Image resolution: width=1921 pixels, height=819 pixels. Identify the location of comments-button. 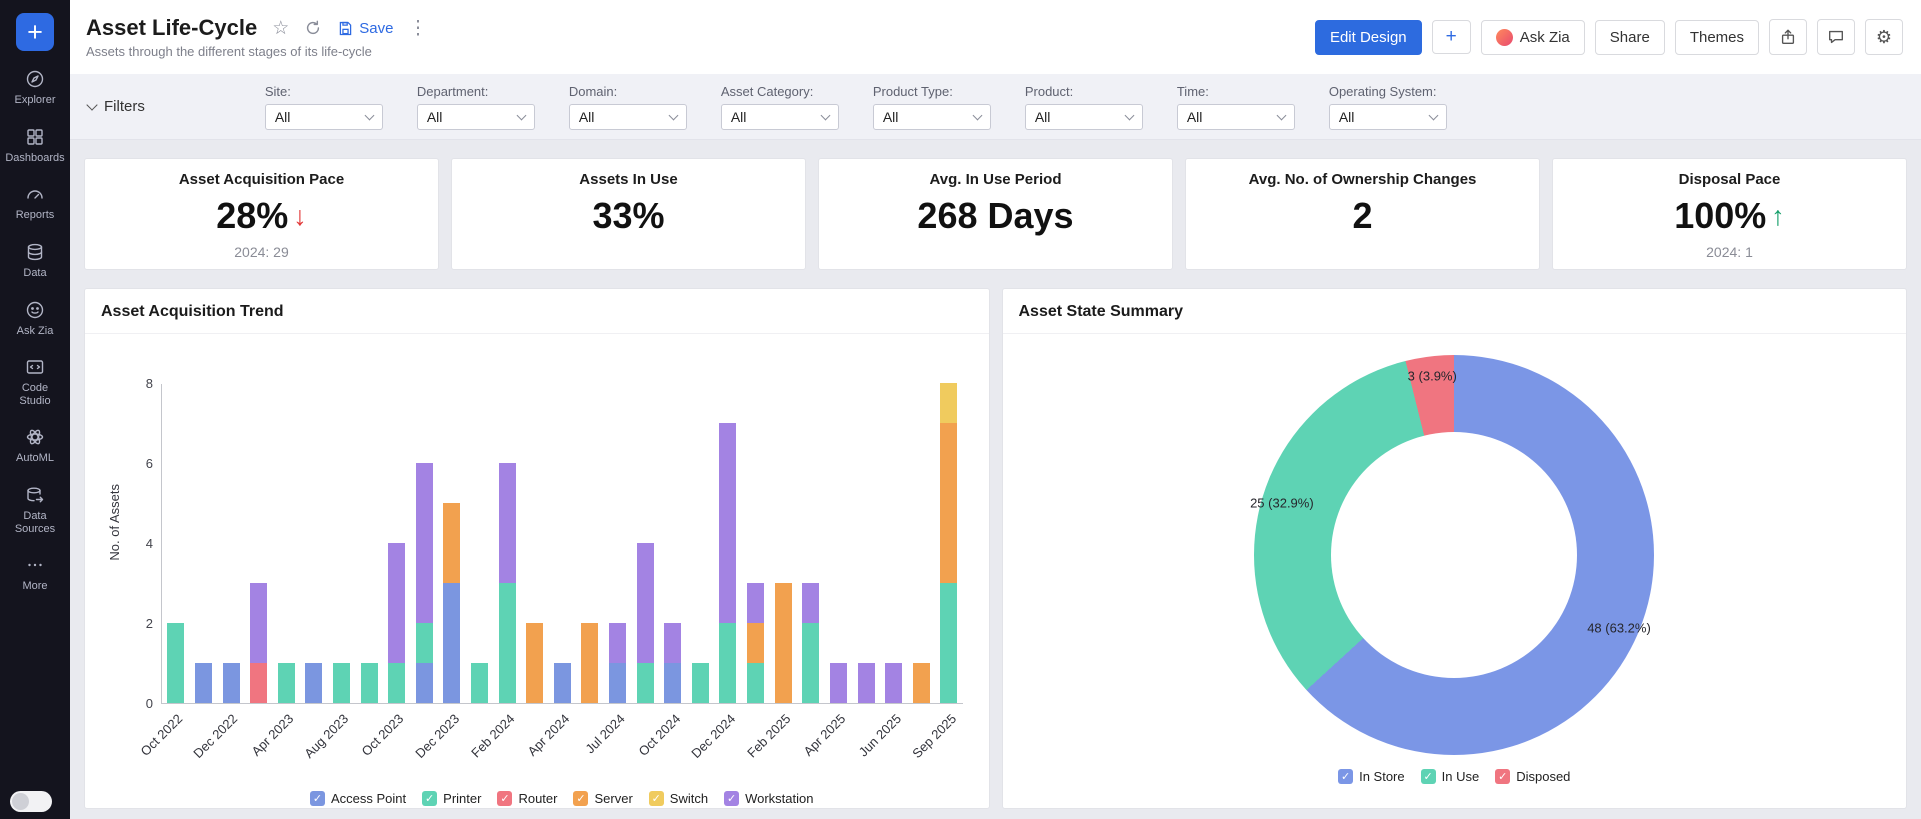
(1836, 37).